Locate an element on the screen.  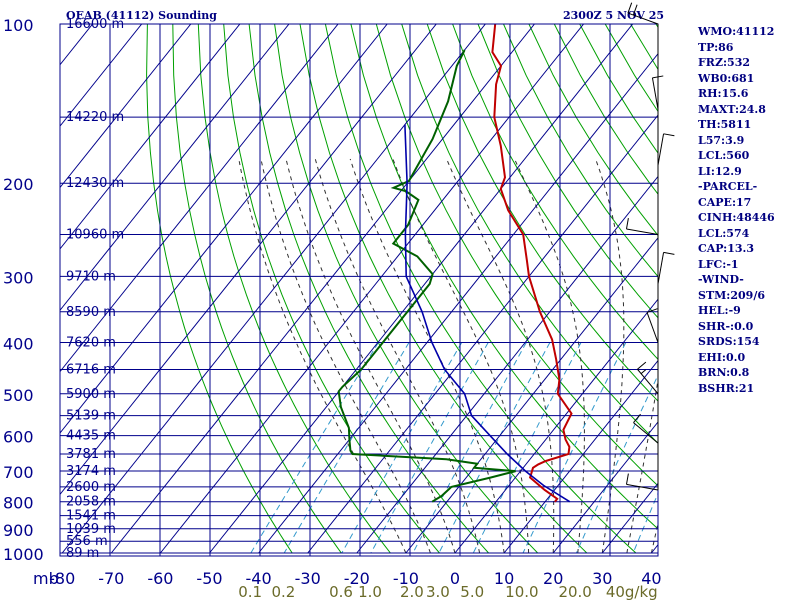
index-line: CAP:13.3 is located at coordinates (726, 248).